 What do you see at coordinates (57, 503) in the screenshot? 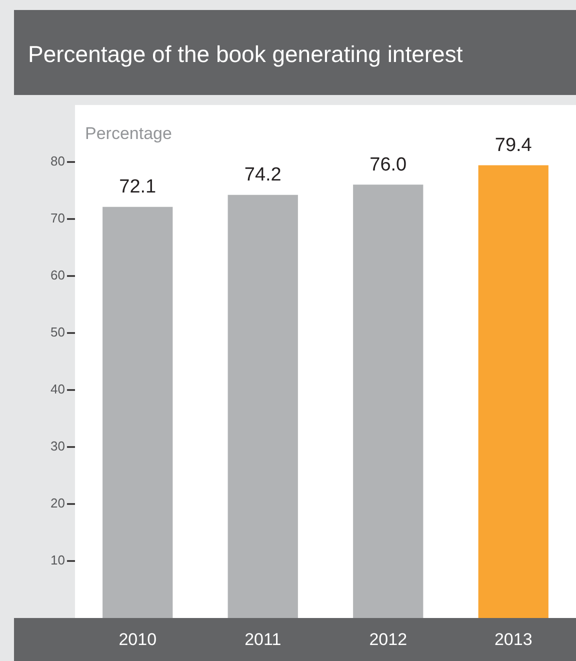
I see `y-tick-label: 20` at bounding box center [57, 503].